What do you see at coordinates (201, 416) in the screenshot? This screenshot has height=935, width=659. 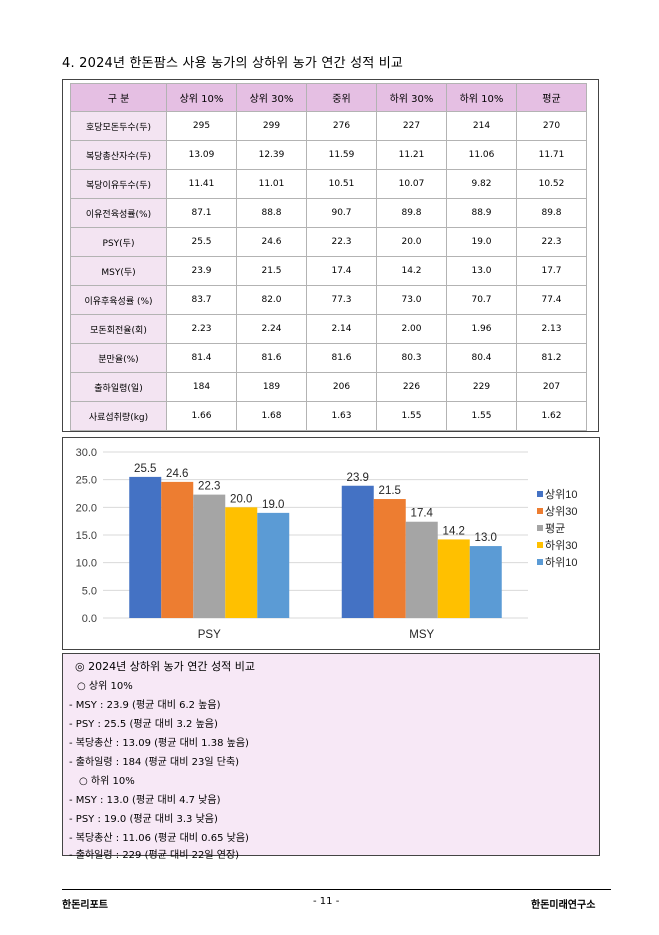 I see `cell-top10: 1.66` at bounding box center [201, 416].